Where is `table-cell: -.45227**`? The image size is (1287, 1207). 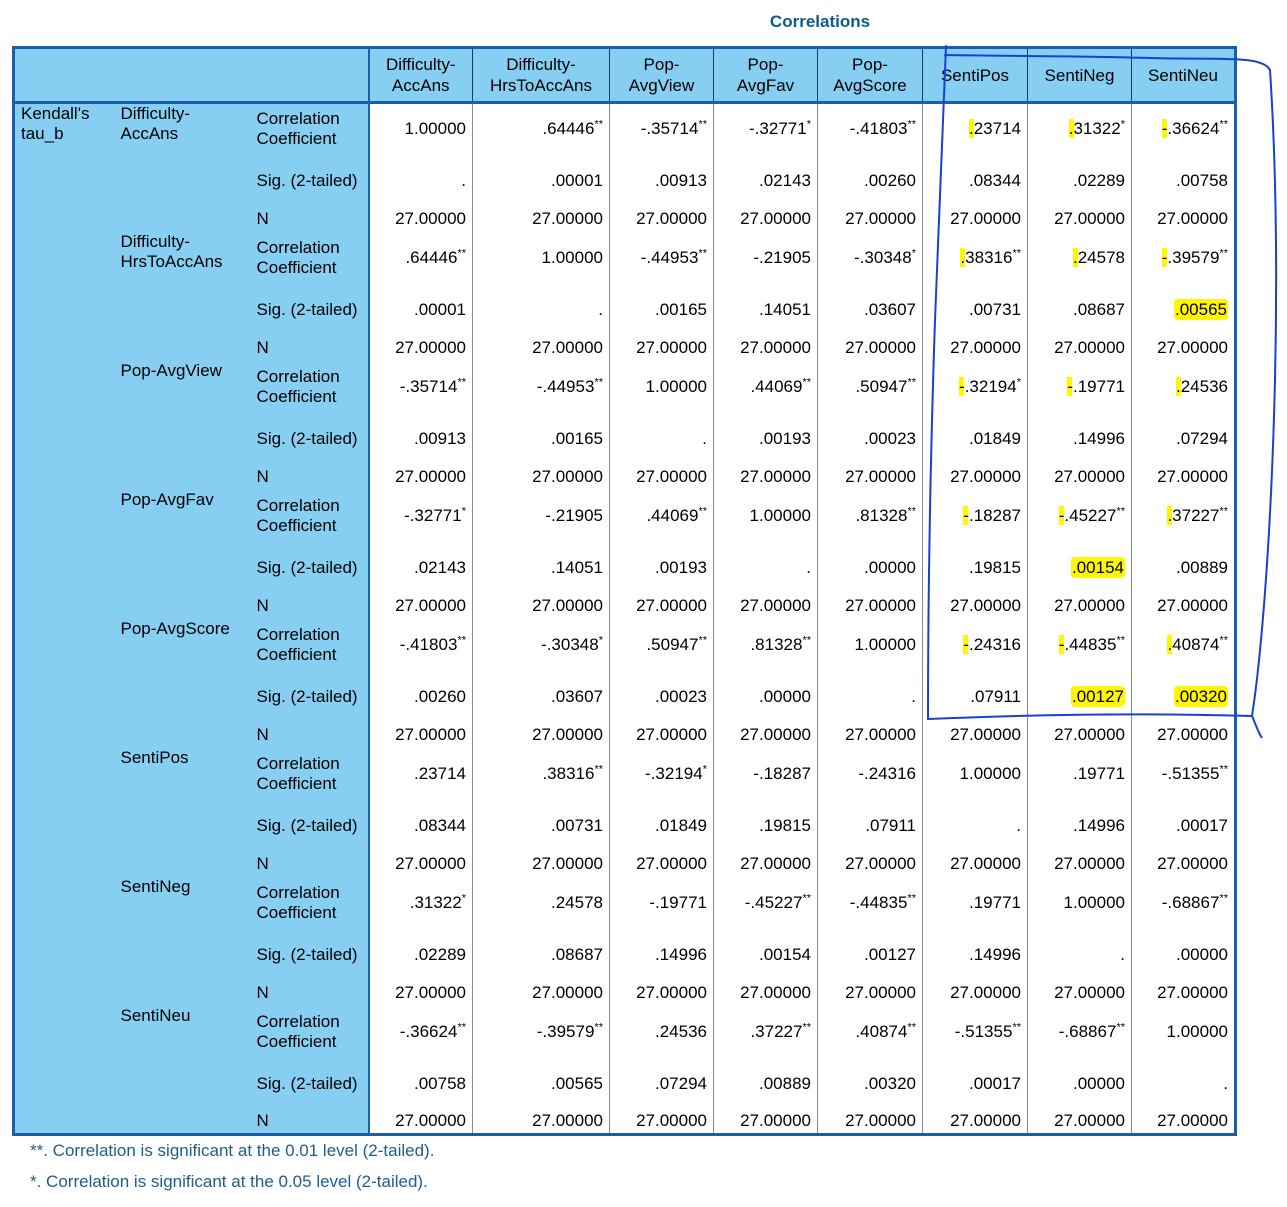 table-cell: -.45227** is located at coordinates (765, 902).